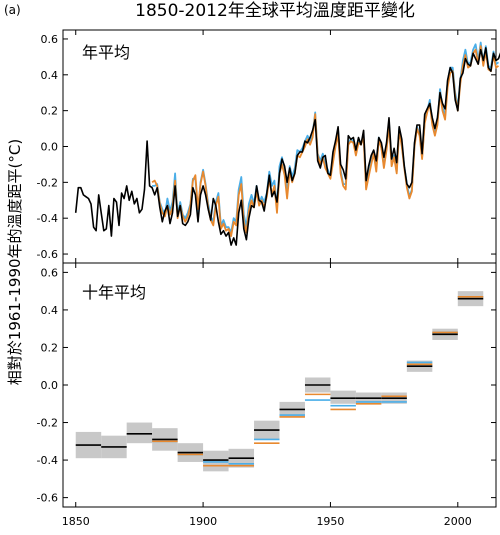 Image resolution: width=500 pixels, height=535 pixels. What do you see at coordinates (15, 262) in the screenshot?
I see `y-axis-label: 相對於1961-1990年的溫度距平(°C)` at bounding box center [15, 262].